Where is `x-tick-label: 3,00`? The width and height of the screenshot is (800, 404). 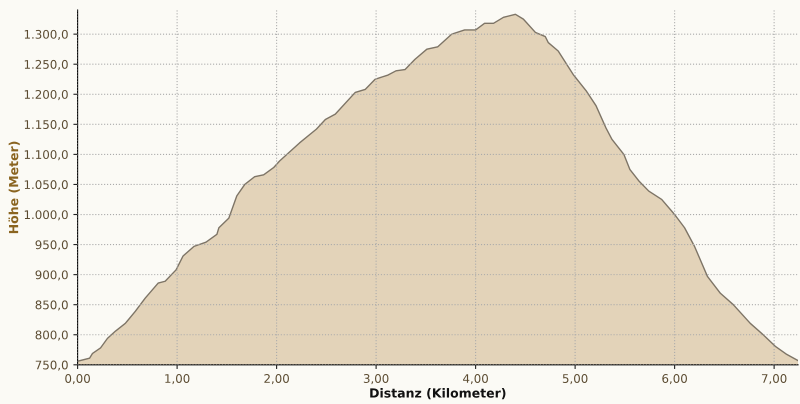 x-tick-label: 3,00 is located at coordinates (376, 379).